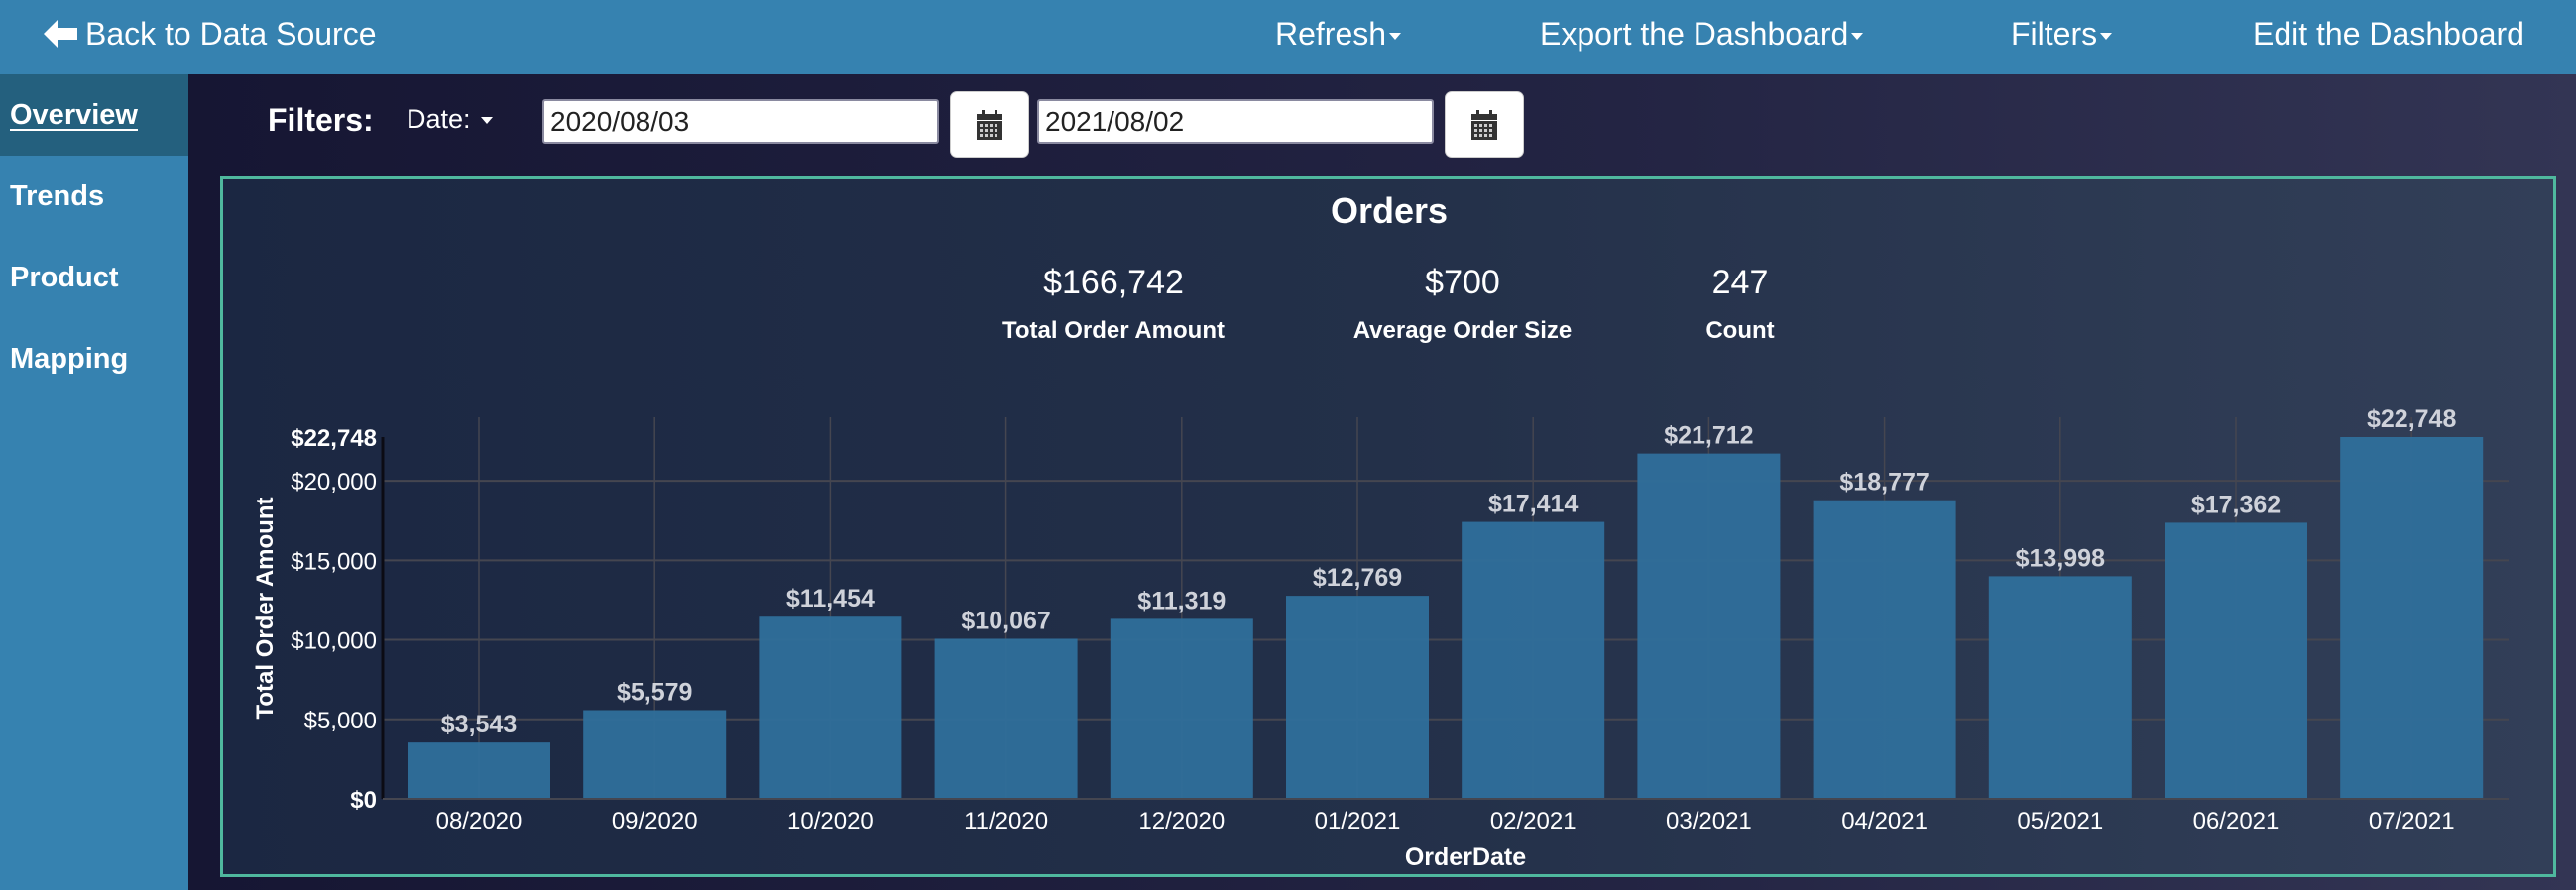 The image size is (2576, 890). Describe the element at coordinates (2411, 419) in the screenshot. I see `bar-value-label: $22,748` at that location.